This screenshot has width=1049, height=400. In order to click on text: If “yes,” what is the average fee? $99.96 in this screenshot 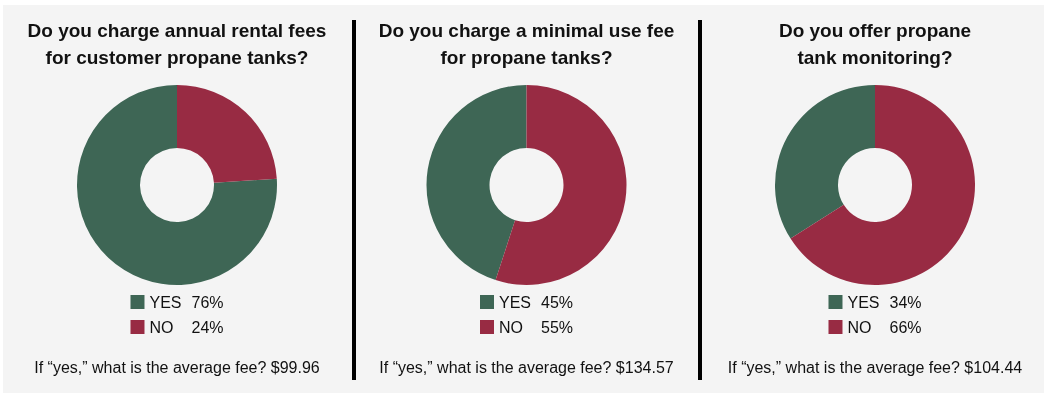, I will do `click(177, 367)`.